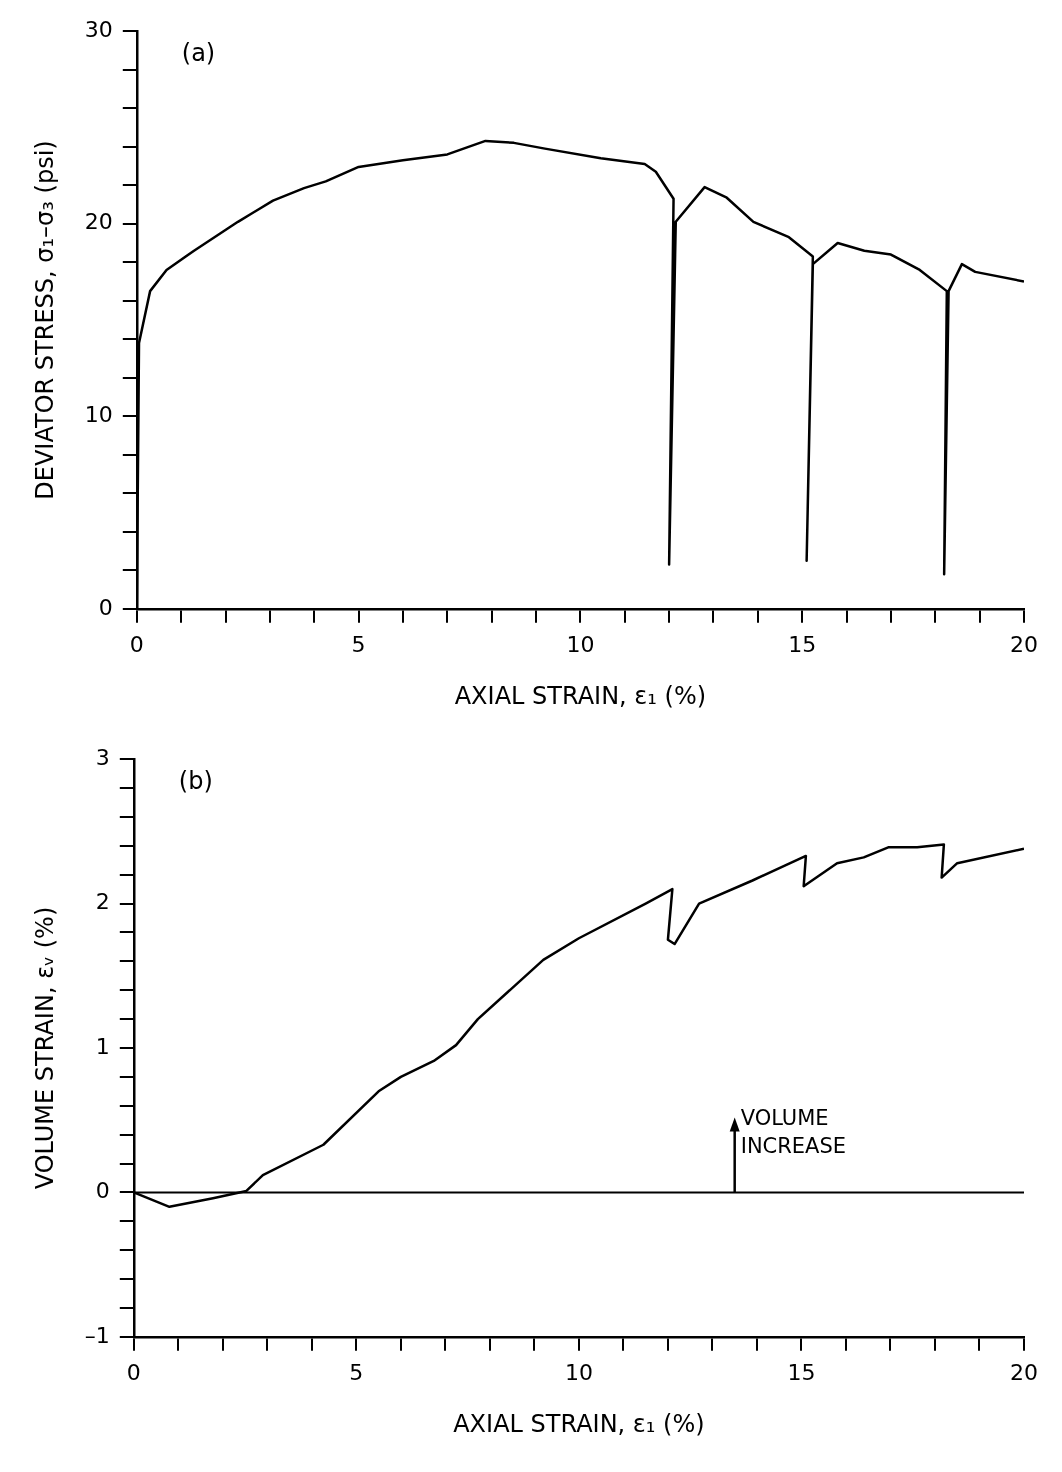  I want to click on y-tick-label: 2, so click(102, 902).